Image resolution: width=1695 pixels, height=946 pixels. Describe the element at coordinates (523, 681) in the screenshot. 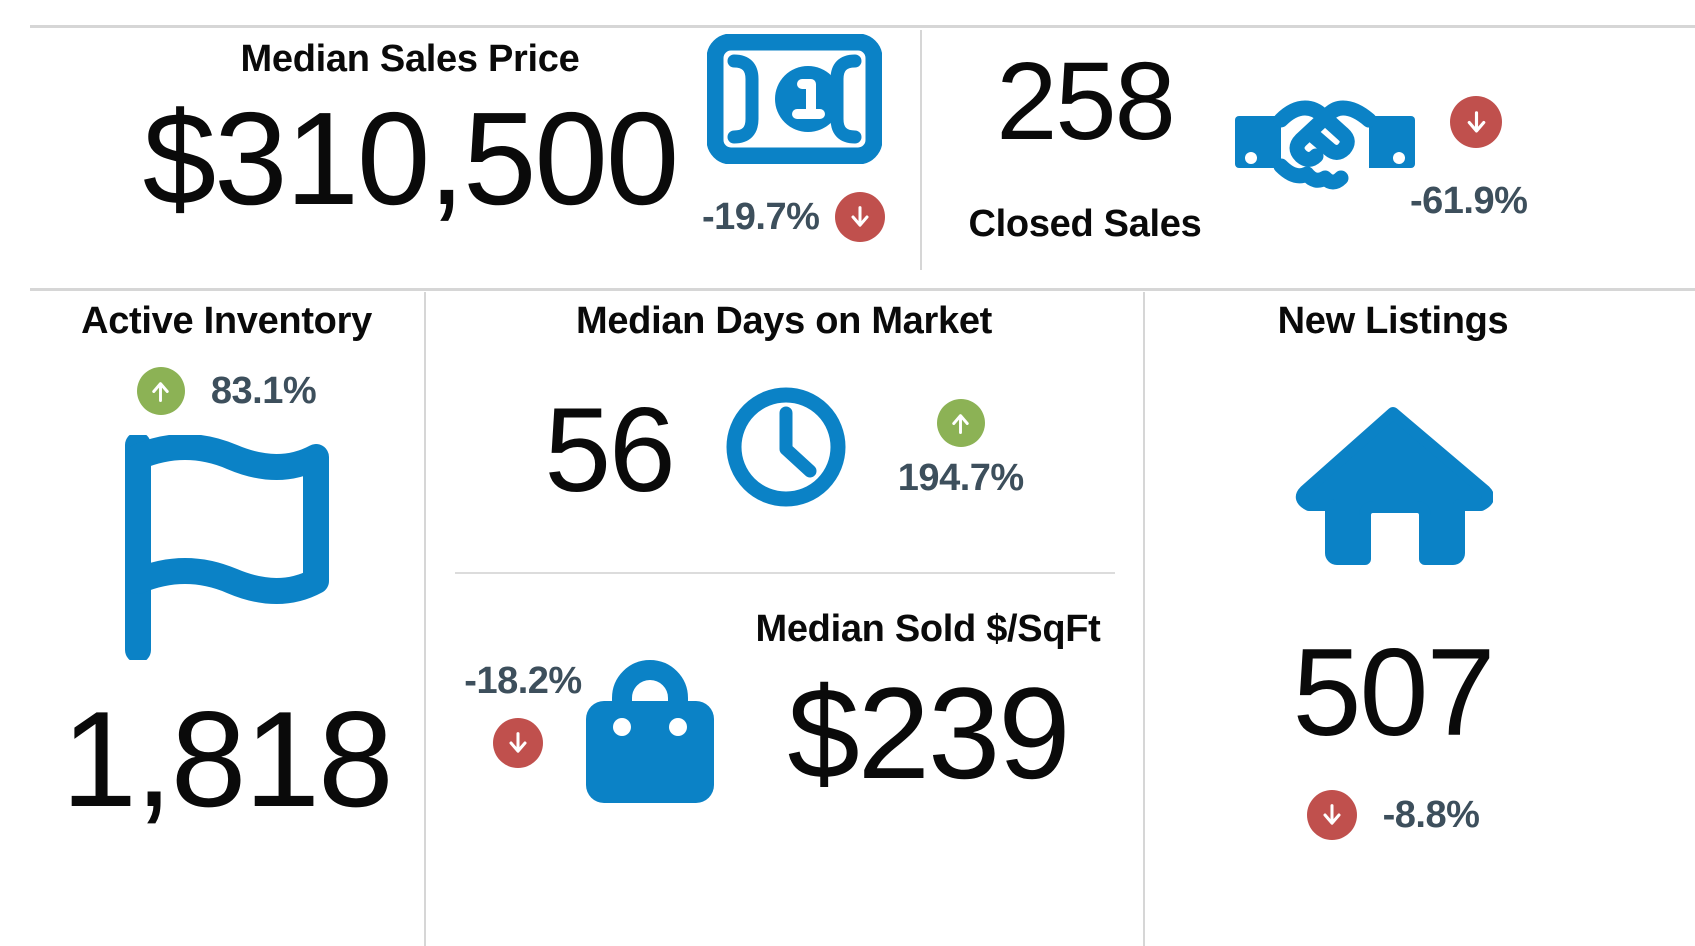

I see `median-sold-per-sqft-change: -18.2%` at that location.